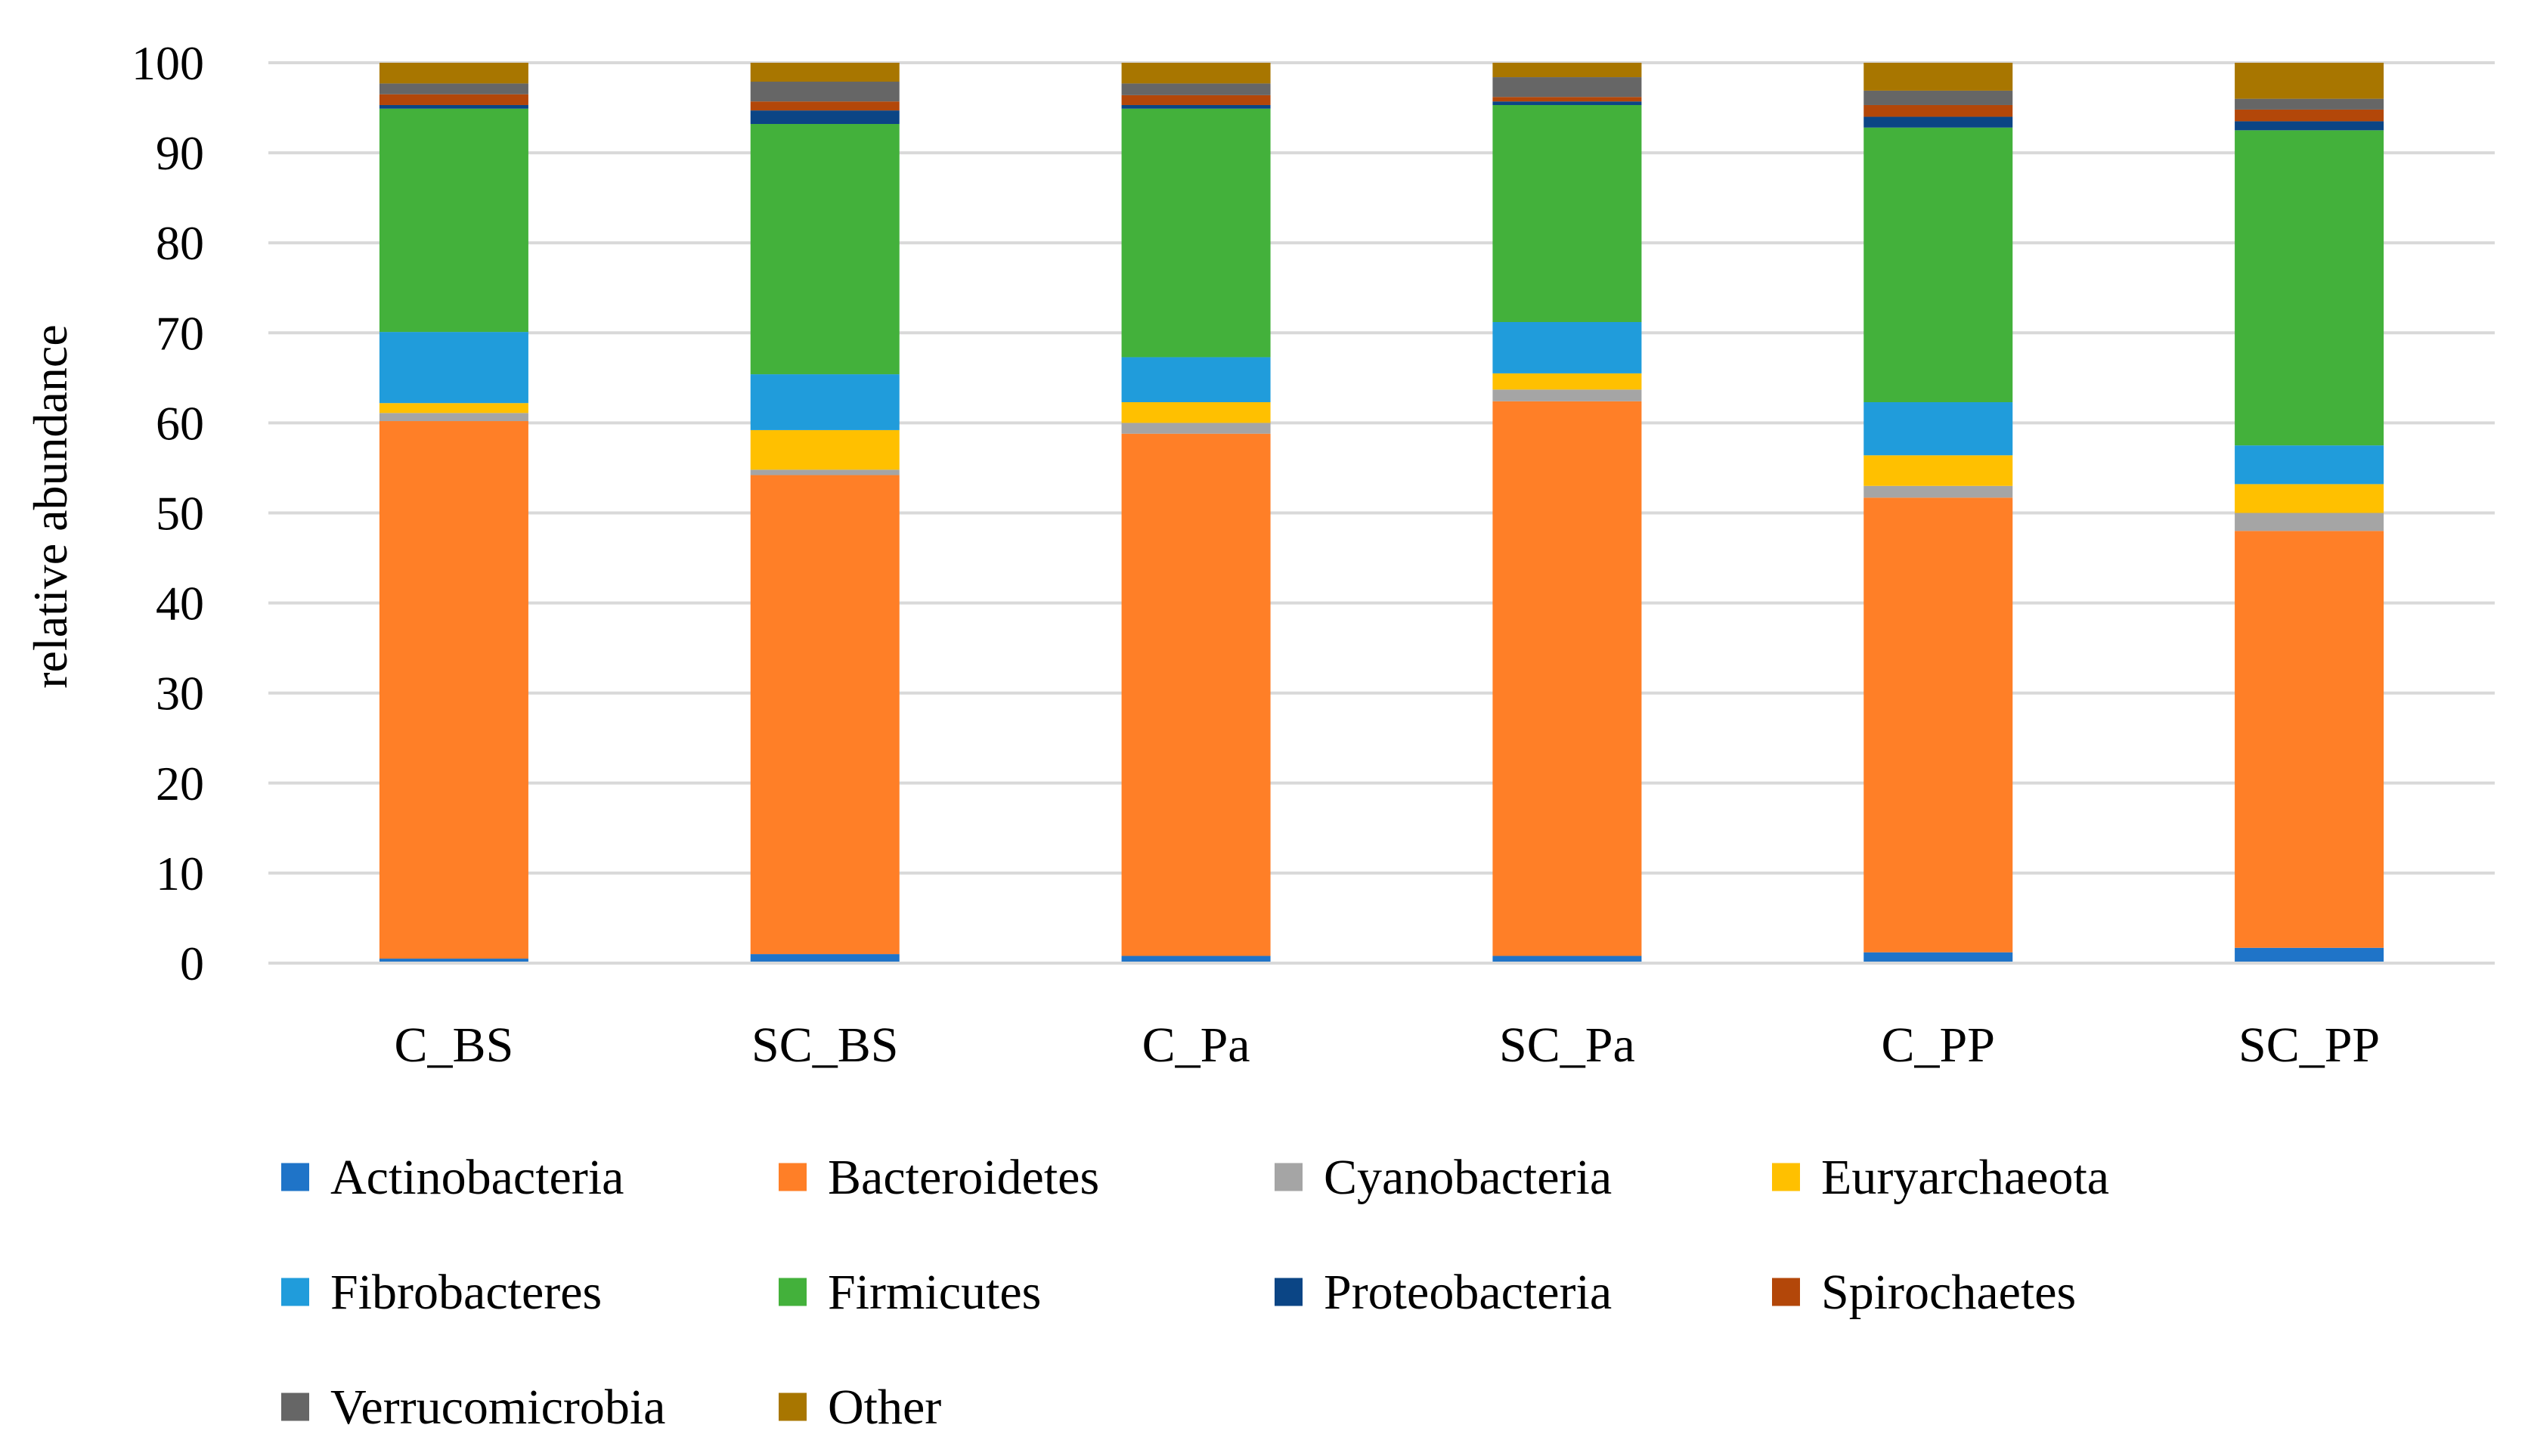 Image resolution: width=2528 pixels, height=1456 pixels. I want to click on legend-label: Bacteroidetes, so click(963, 1177).